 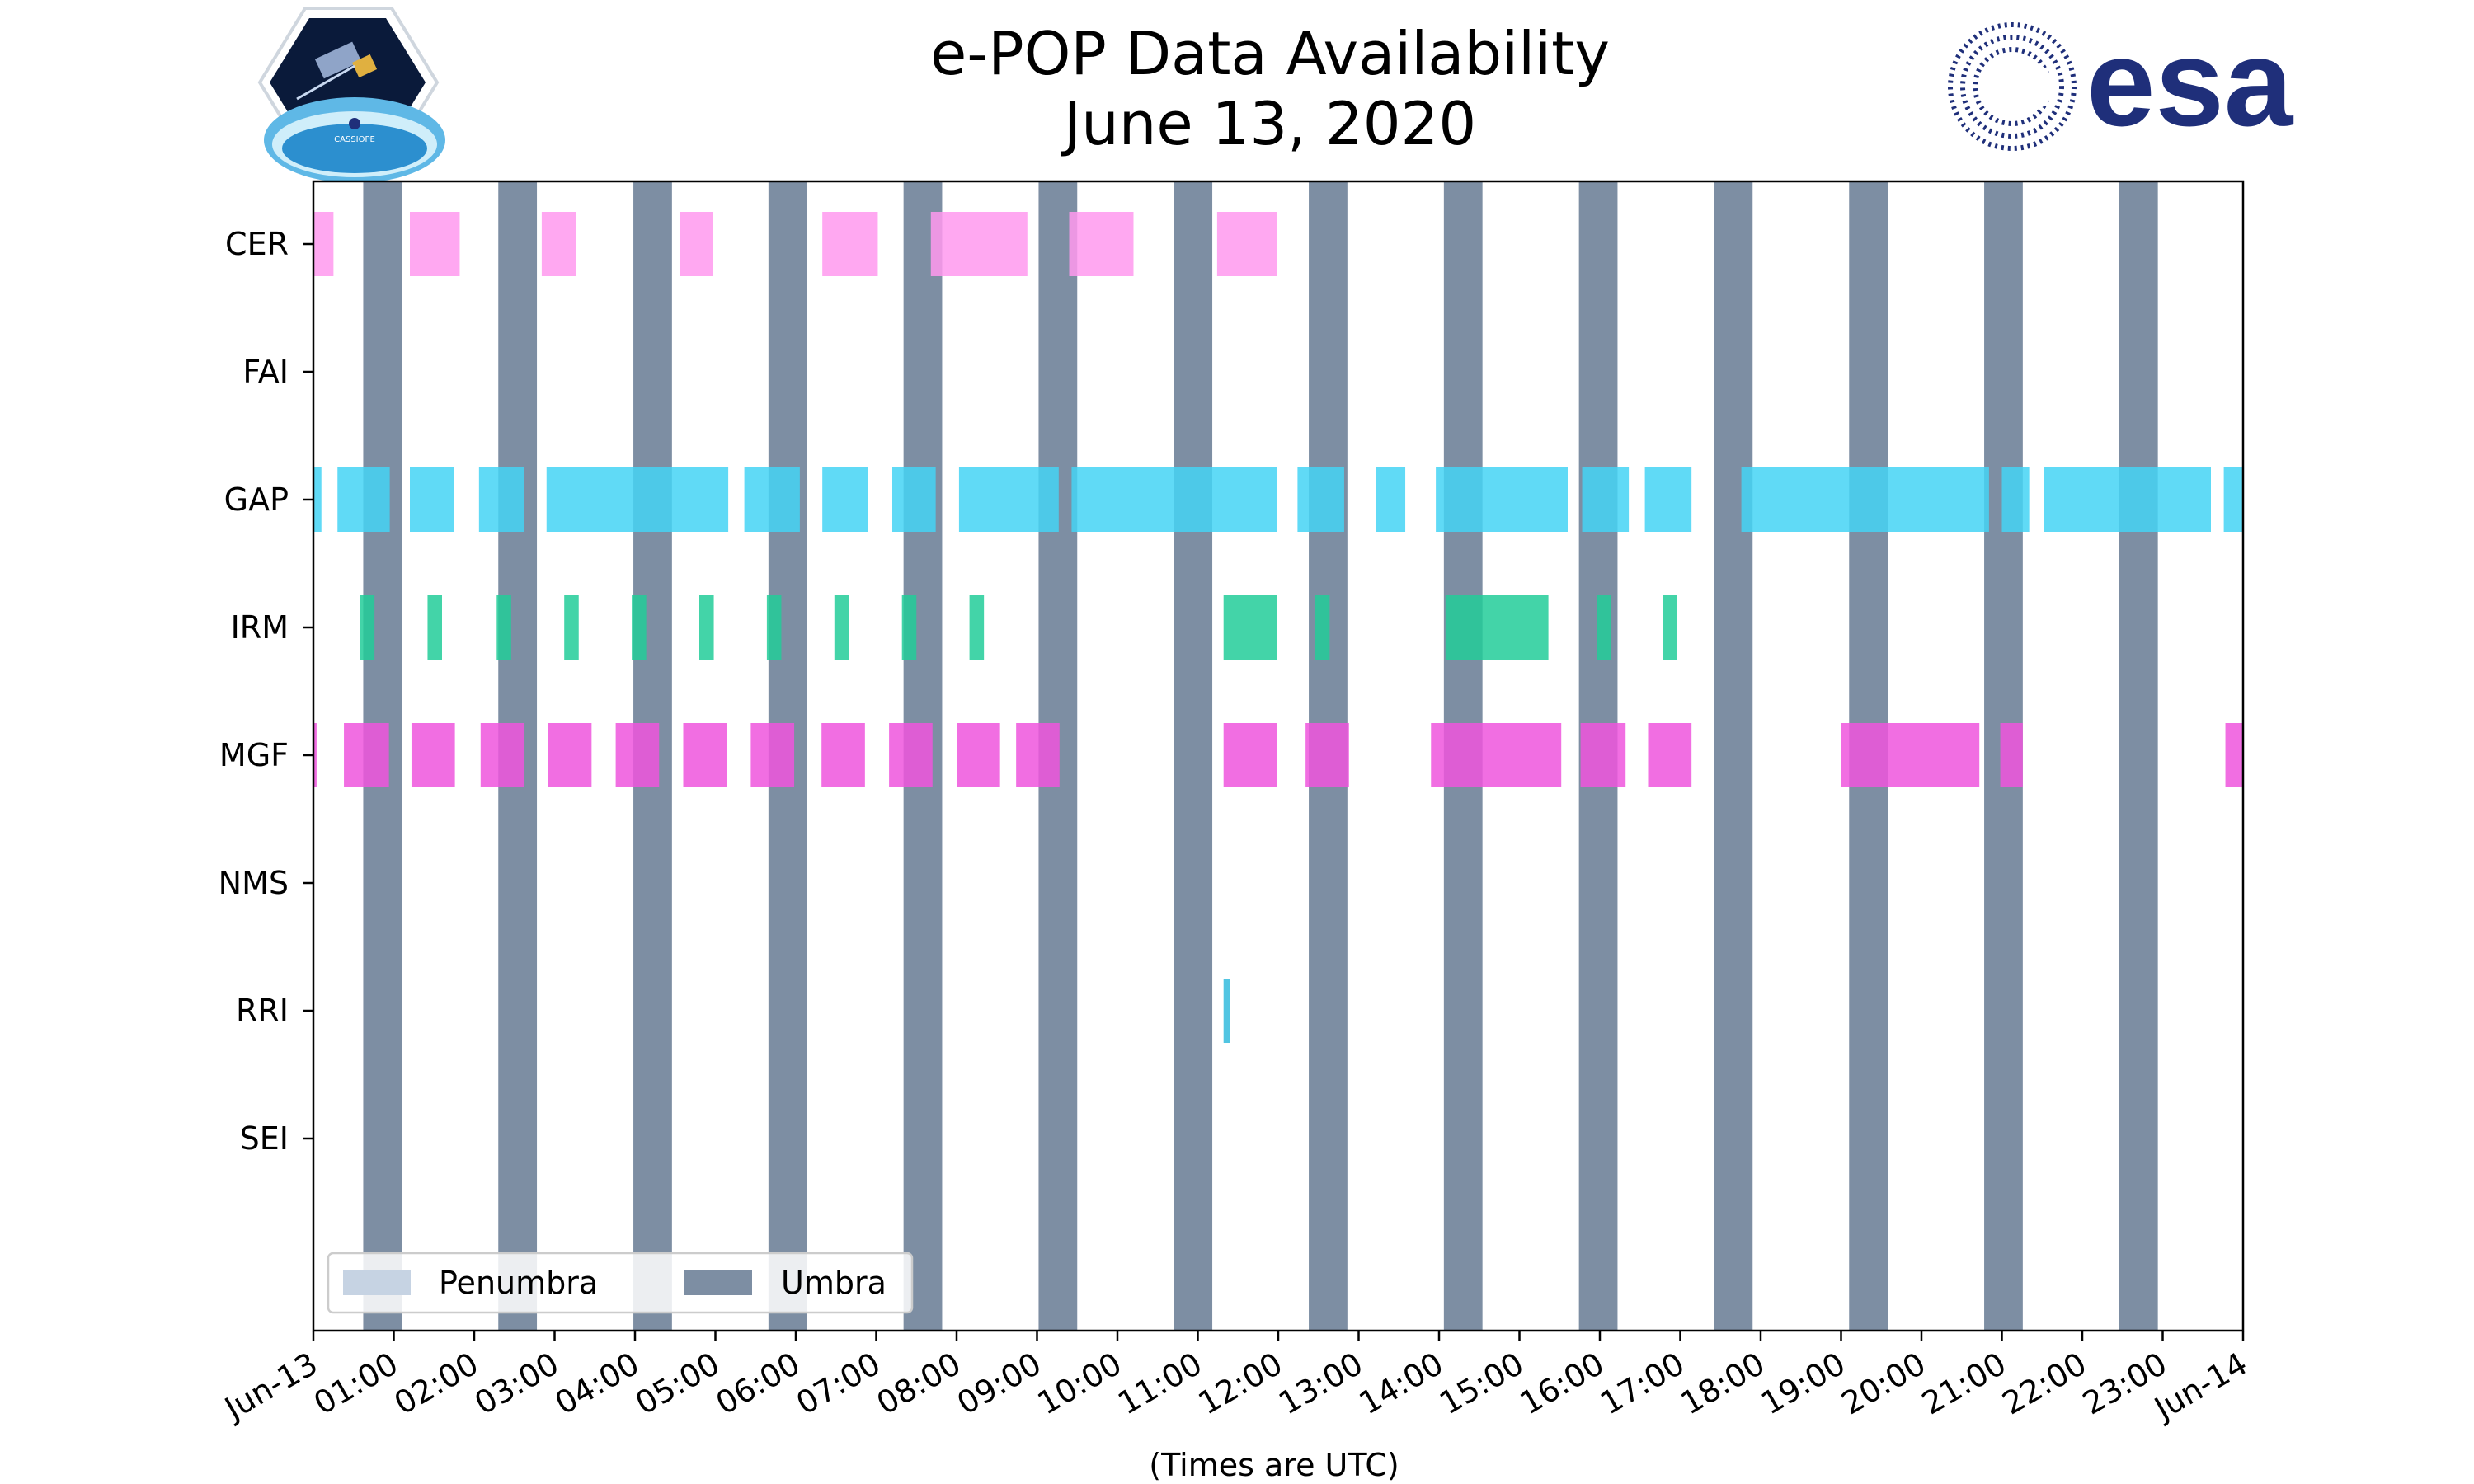 I want to click on x-tick-label-05-00: 05:00, so click(x=677, y=1383).